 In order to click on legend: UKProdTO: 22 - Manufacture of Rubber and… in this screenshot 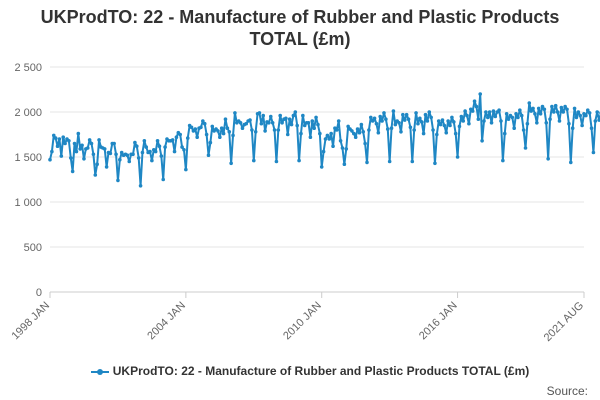, I will do `click(310, 371)`.